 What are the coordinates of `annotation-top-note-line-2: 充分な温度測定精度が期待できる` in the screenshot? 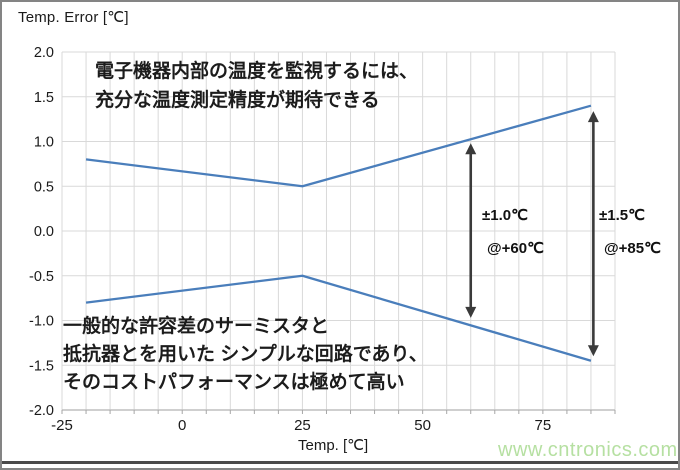 It's located at (237, 100).